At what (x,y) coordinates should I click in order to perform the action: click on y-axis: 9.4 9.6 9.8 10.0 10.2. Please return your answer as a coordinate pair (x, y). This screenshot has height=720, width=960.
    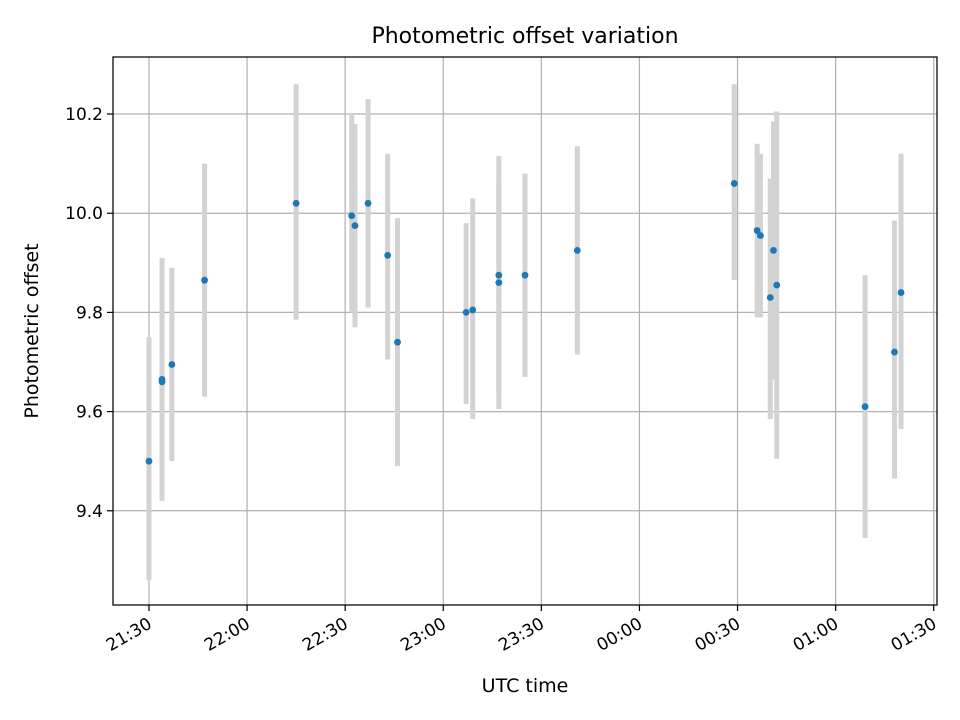
    Looking at the image, I should click on (89, 313).